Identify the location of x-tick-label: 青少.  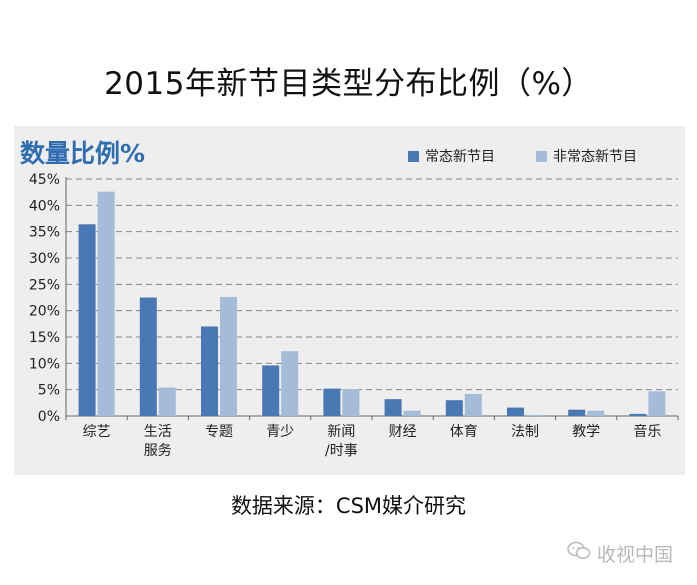
(280, 432).